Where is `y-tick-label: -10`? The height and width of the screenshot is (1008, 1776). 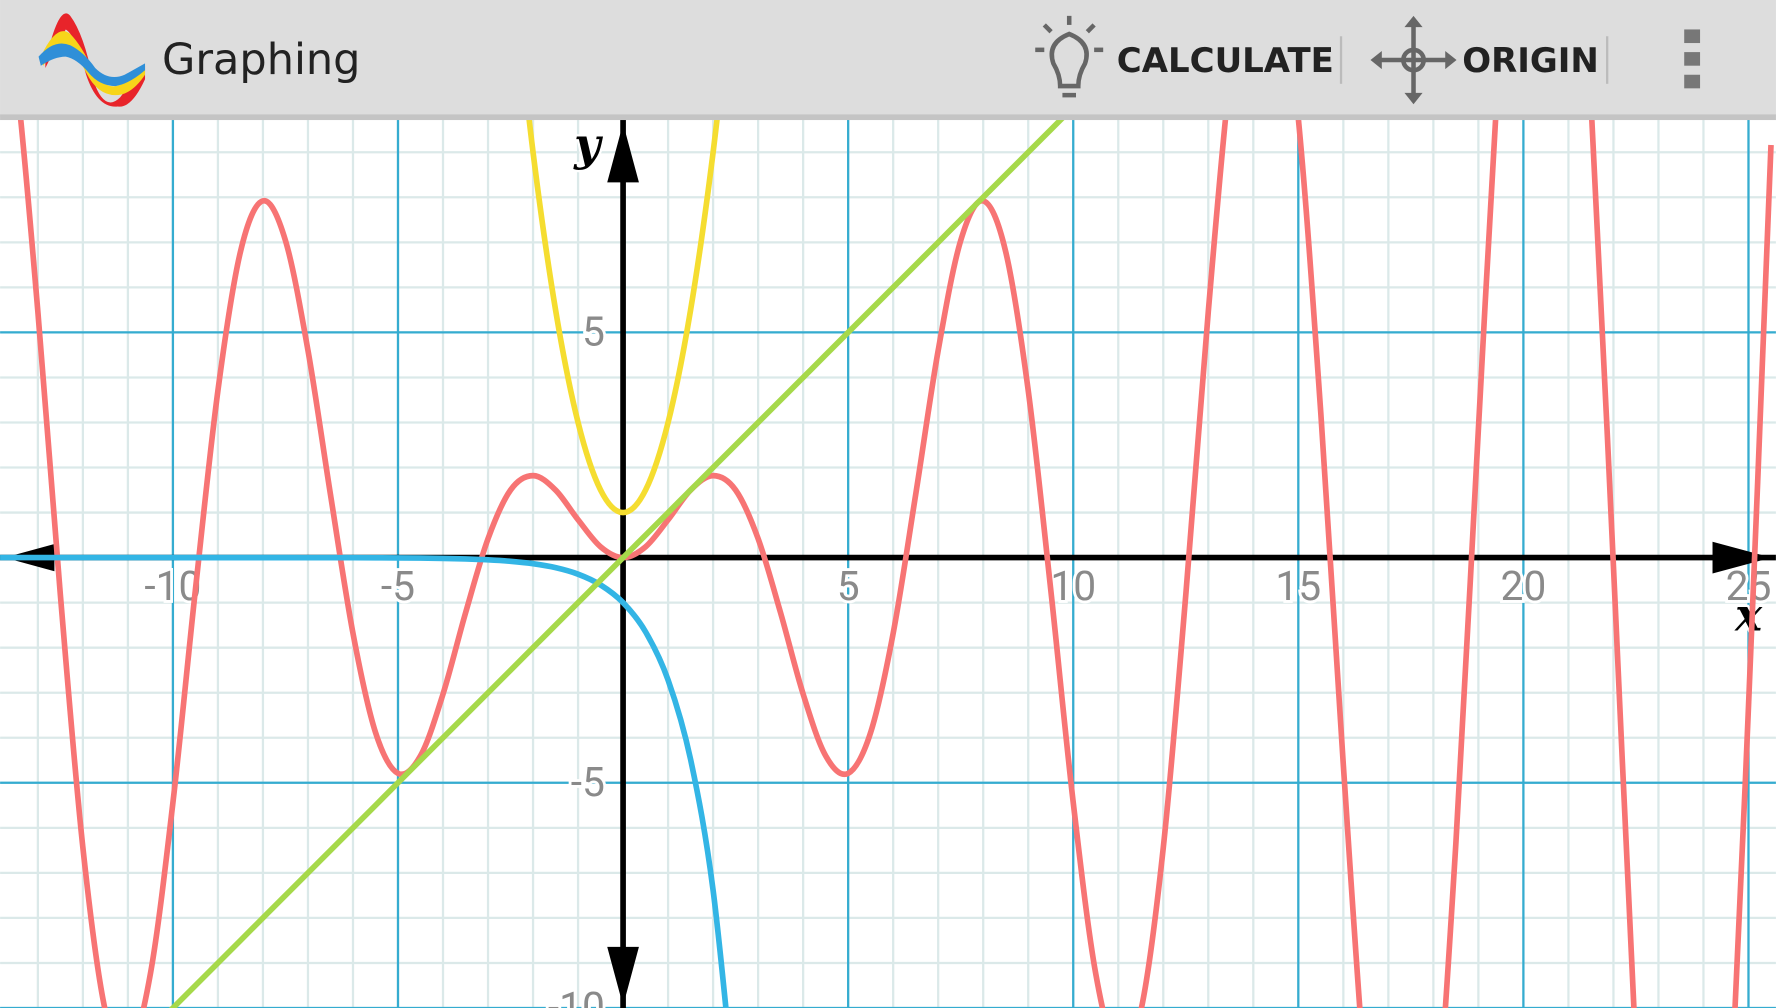
y-tick-label: -10 is located at coordinates (576, 995).